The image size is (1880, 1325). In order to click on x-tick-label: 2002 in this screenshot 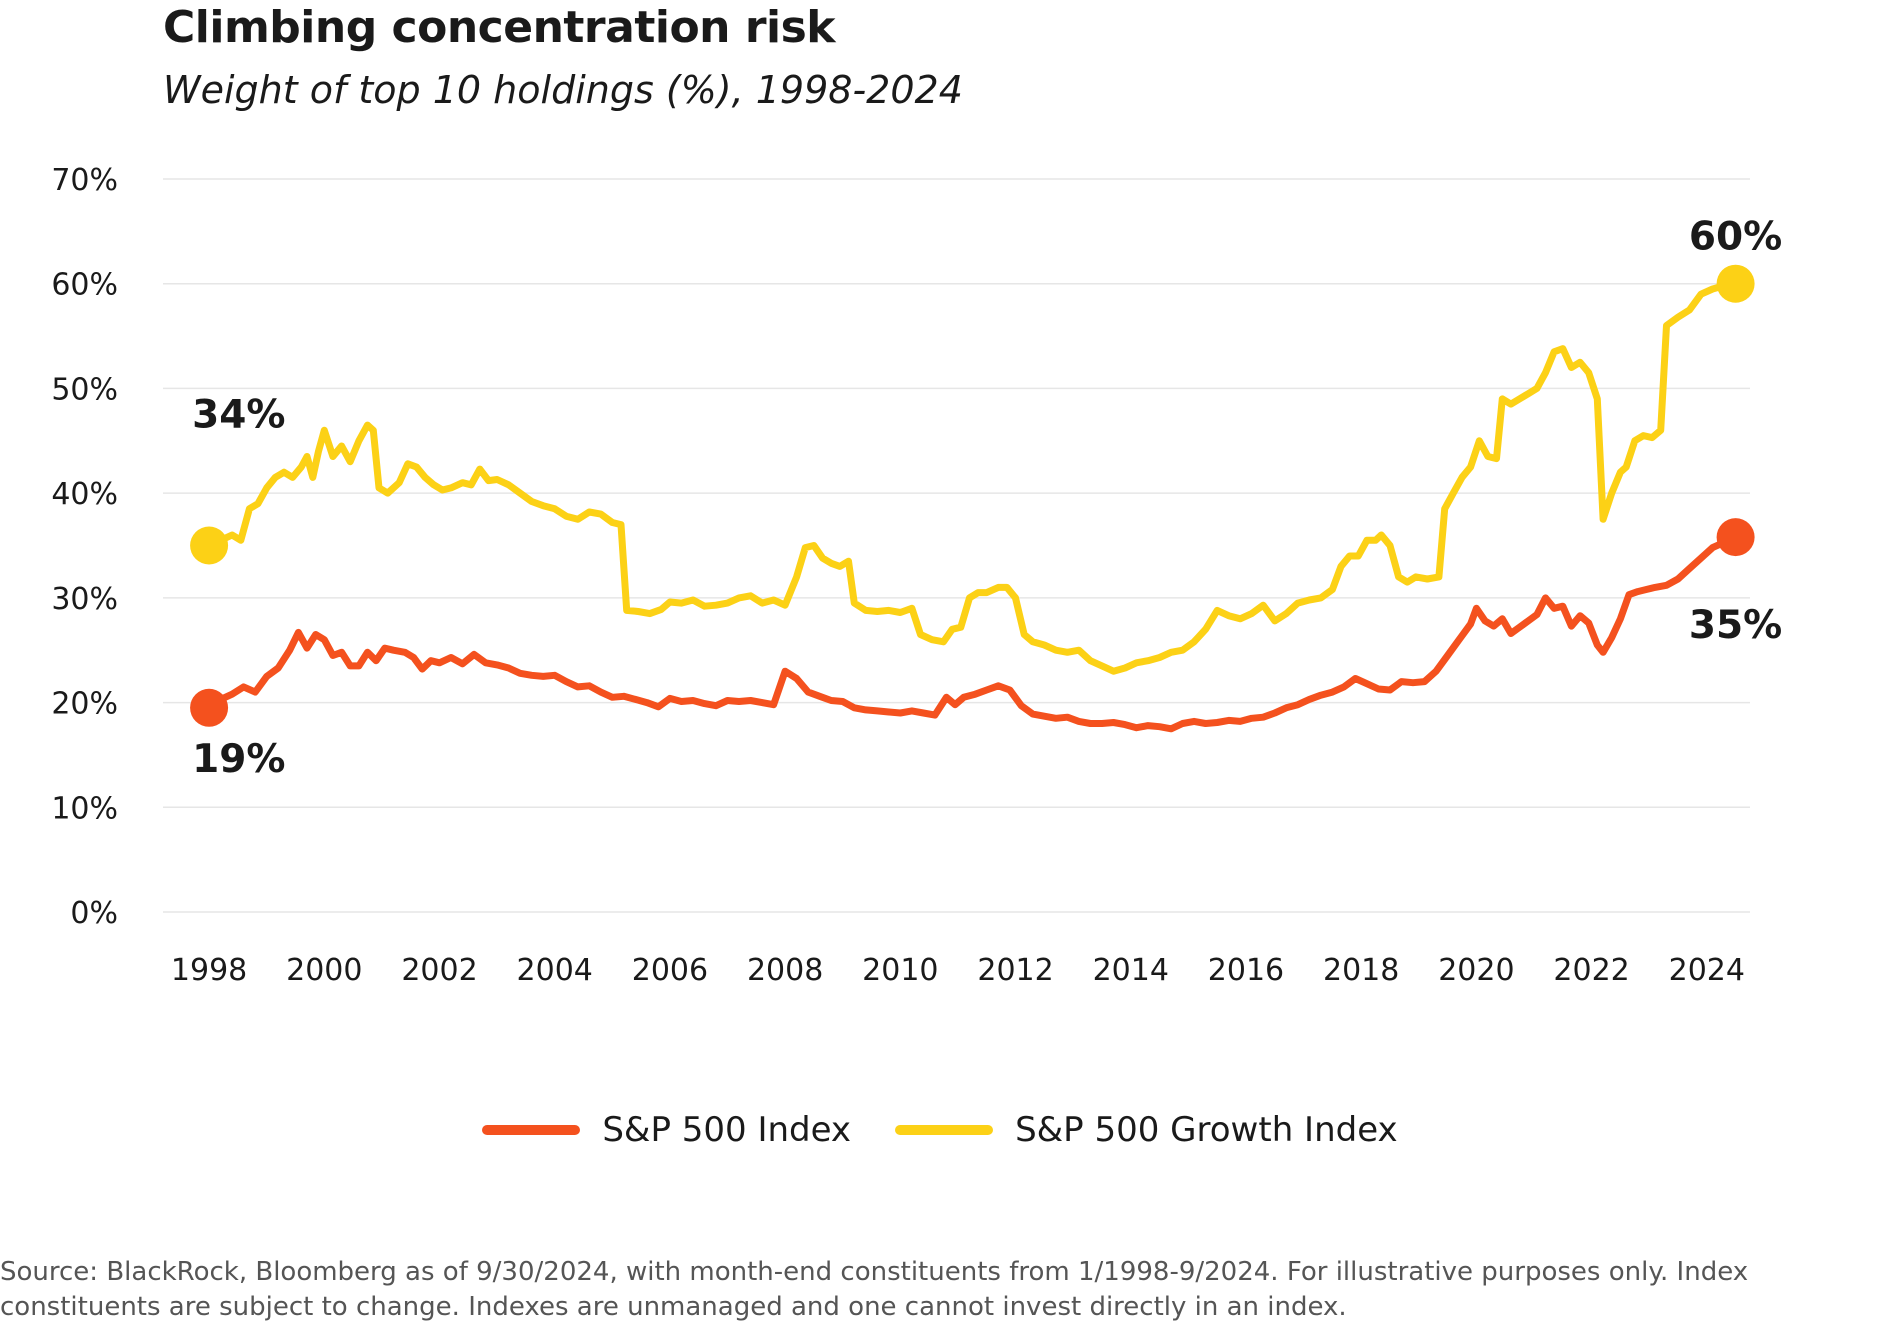, I will do `click(439, 970)`.